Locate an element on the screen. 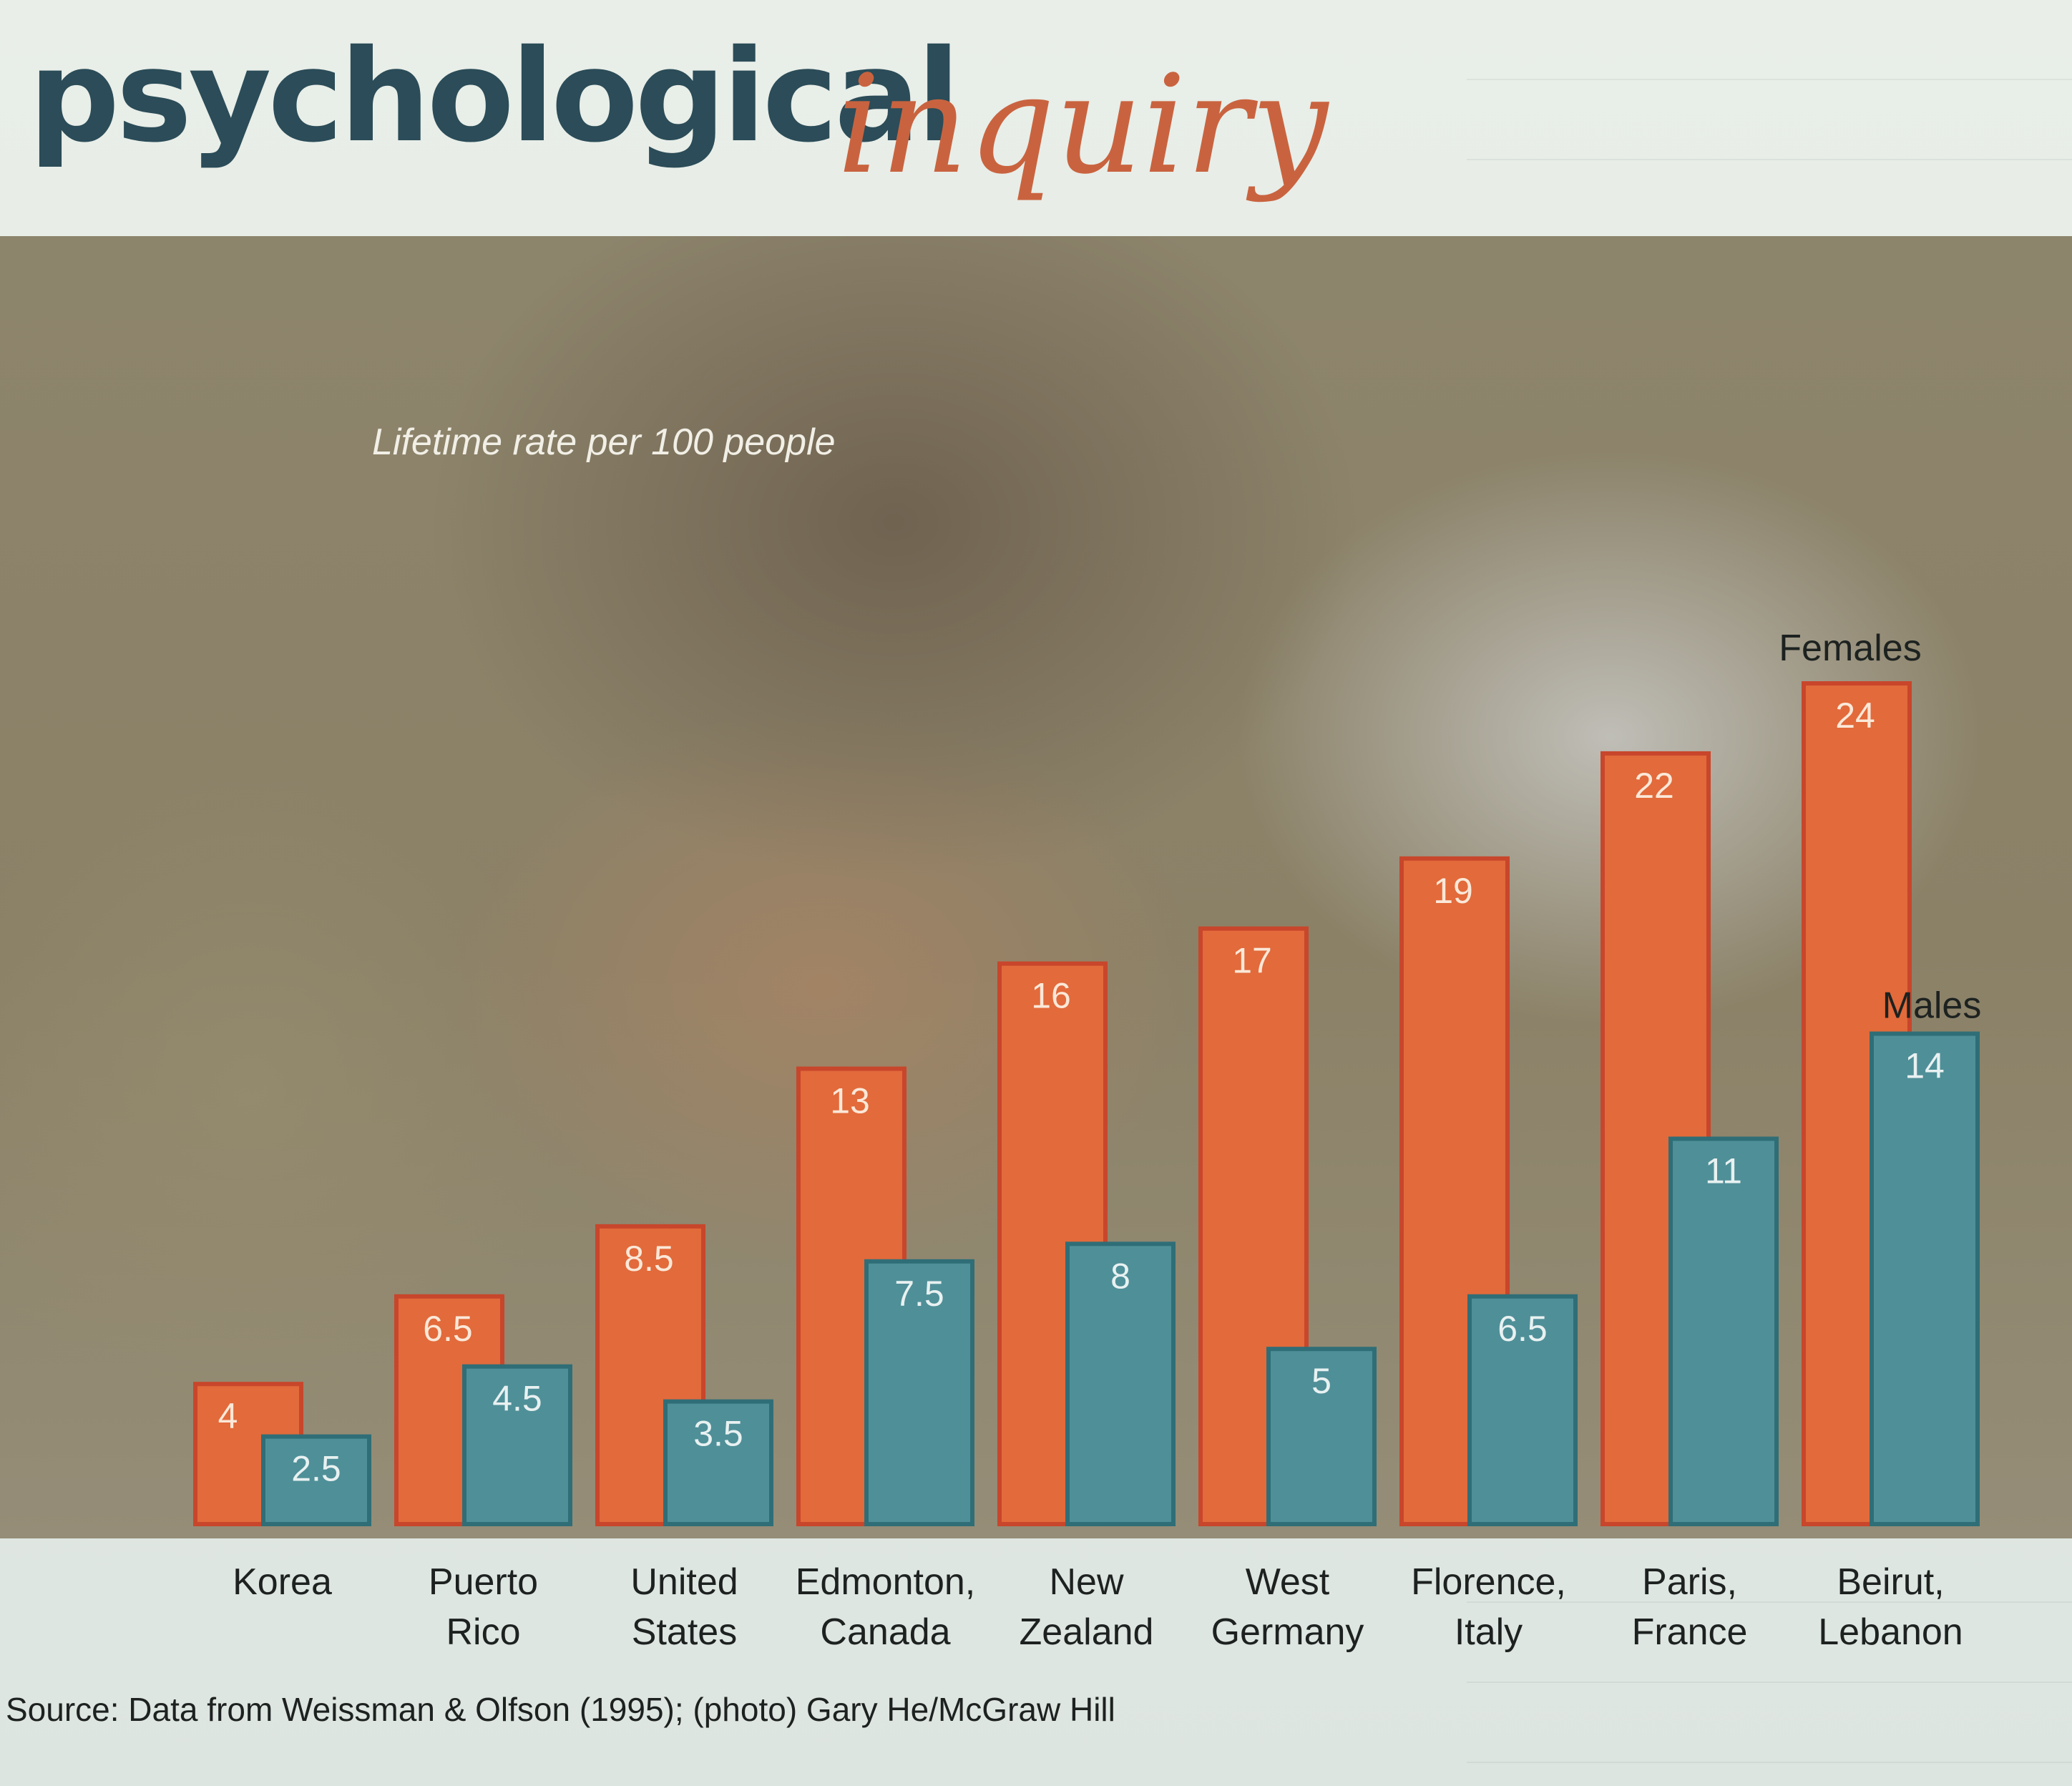 The image size is (2072, 1786). category-label: Florence, Italy is located at coordinates (1489, 1607).